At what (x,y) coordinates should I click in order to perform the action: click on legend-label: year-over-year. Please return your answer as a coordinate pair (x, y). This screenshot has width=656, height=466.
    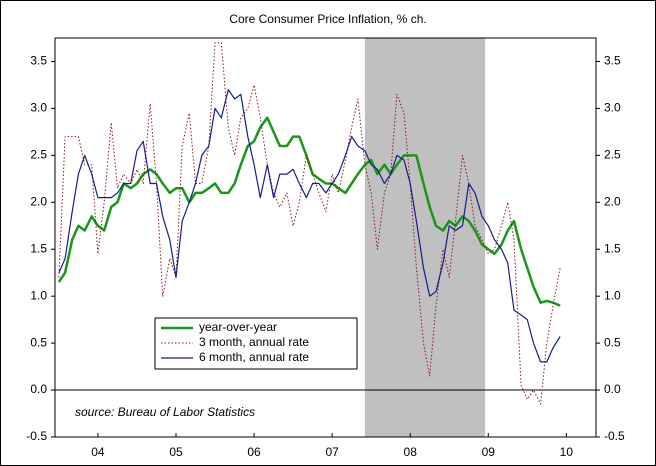
    Looking at the image, I should click on (238, 327).